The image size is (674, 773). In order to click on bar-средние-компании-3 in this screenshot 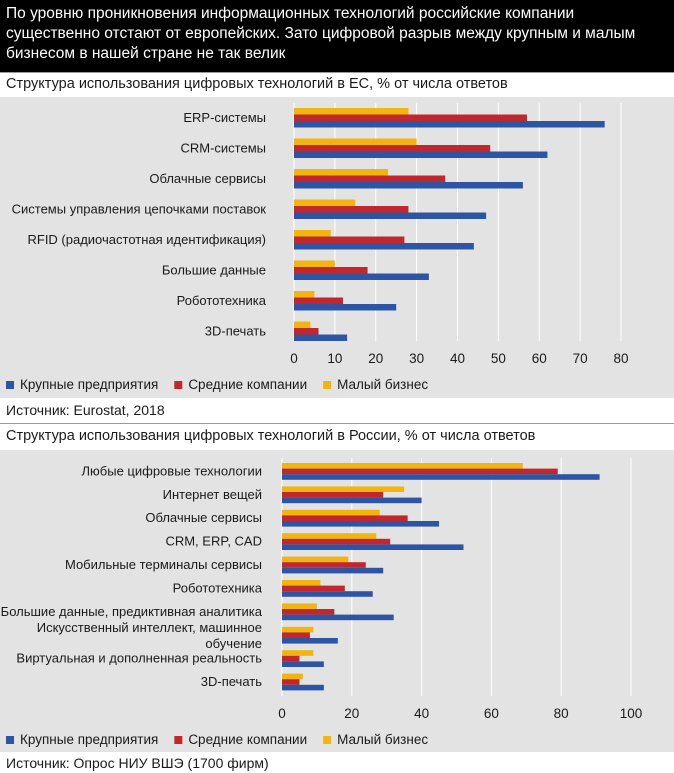, I will do `click(336, 541)`.